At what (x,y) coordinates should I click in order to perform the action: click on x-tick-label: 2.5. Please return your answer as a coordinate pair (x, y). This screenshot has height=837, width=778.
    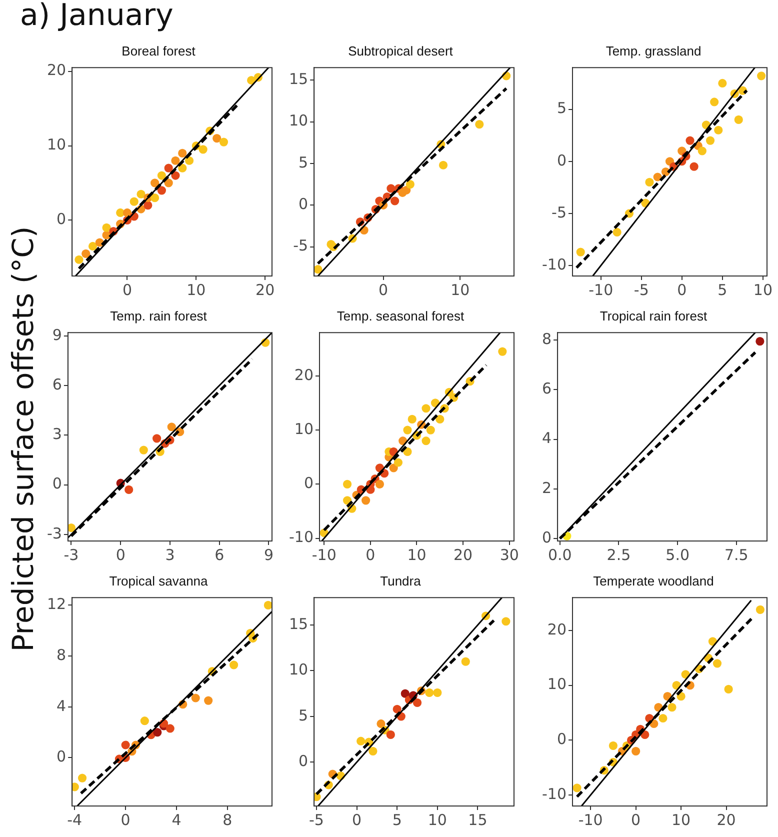
    Looking at the image, I should click on (618, 555).